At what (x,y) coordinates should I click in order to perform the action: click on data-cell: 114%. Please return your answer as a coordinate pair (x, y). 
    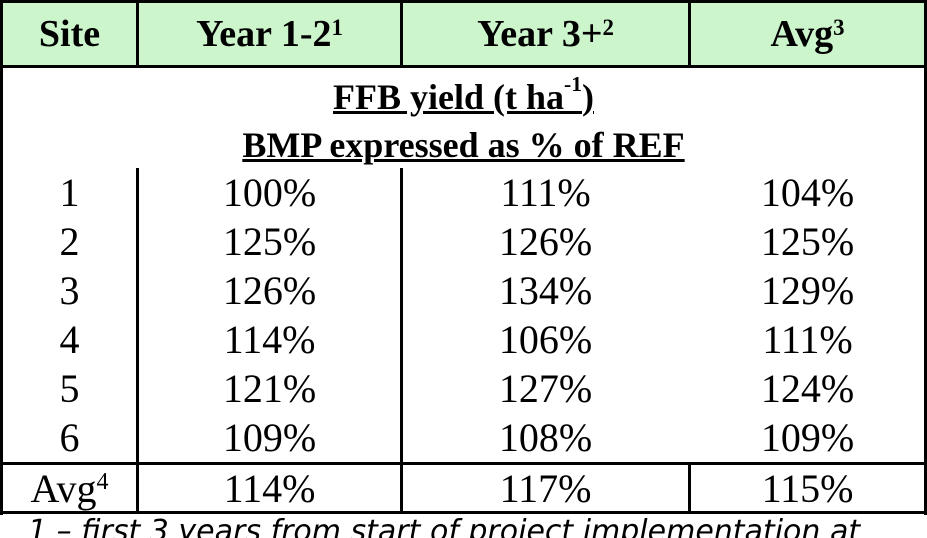
    Looking at the image, I should click on (269, 339).